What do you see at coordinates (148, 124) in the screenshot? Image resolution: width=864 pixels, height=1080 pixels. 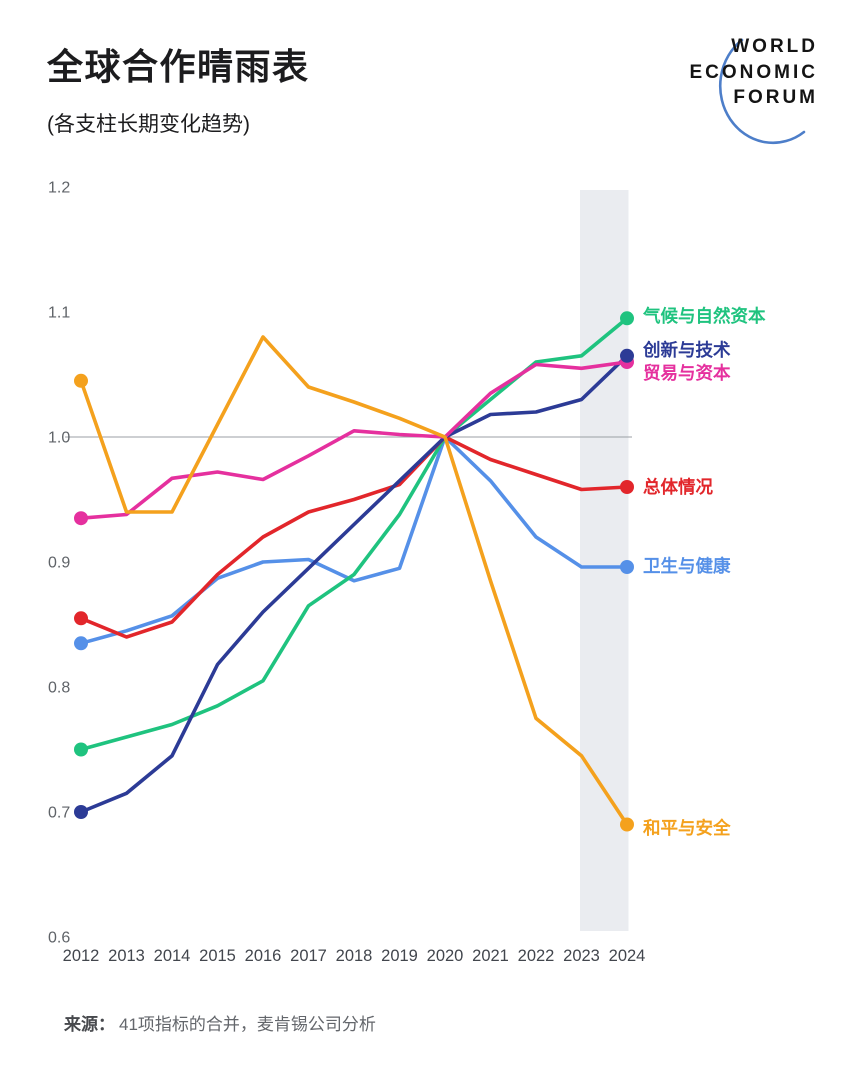 I see `page-subtitle: (各支柱长期变化趋势)` at bounding box center [148, 124].